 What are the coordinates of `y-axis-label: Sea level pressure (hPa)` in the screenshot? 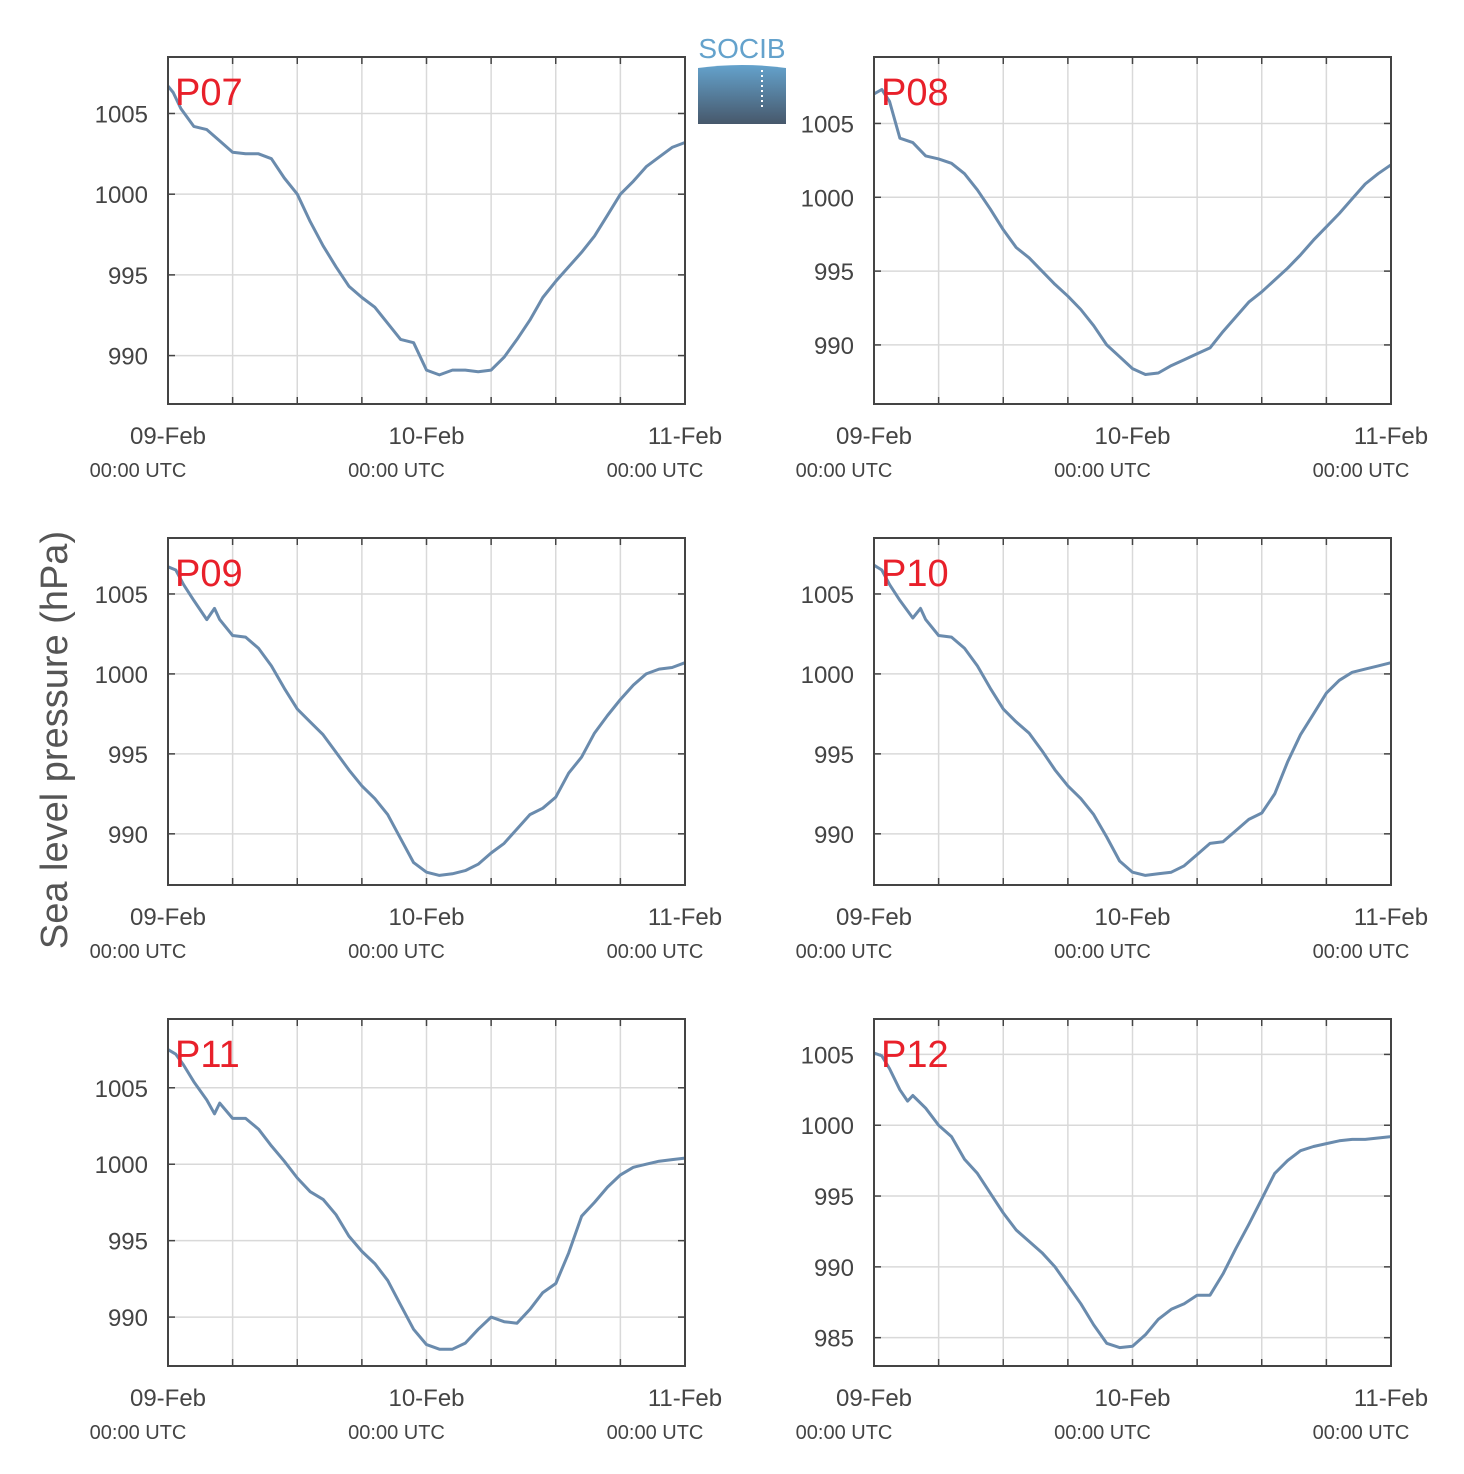 It's located at (55, 740).